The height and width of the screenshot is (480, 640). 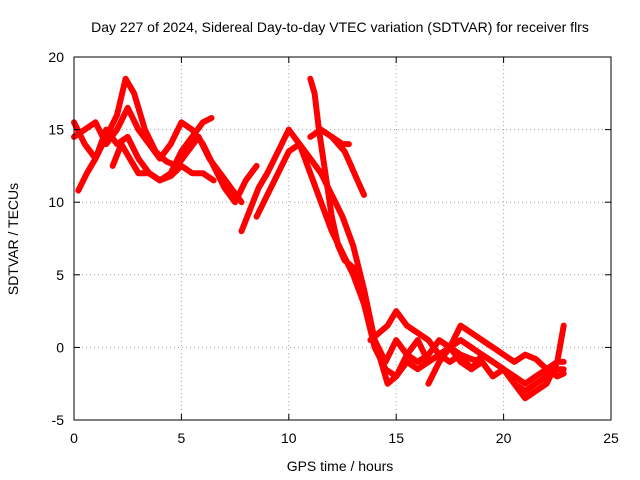 What do you see at coordinates (58, 420) in the screenshot?
I see `y-tick-label: -5` at bounding box center [58, 420].